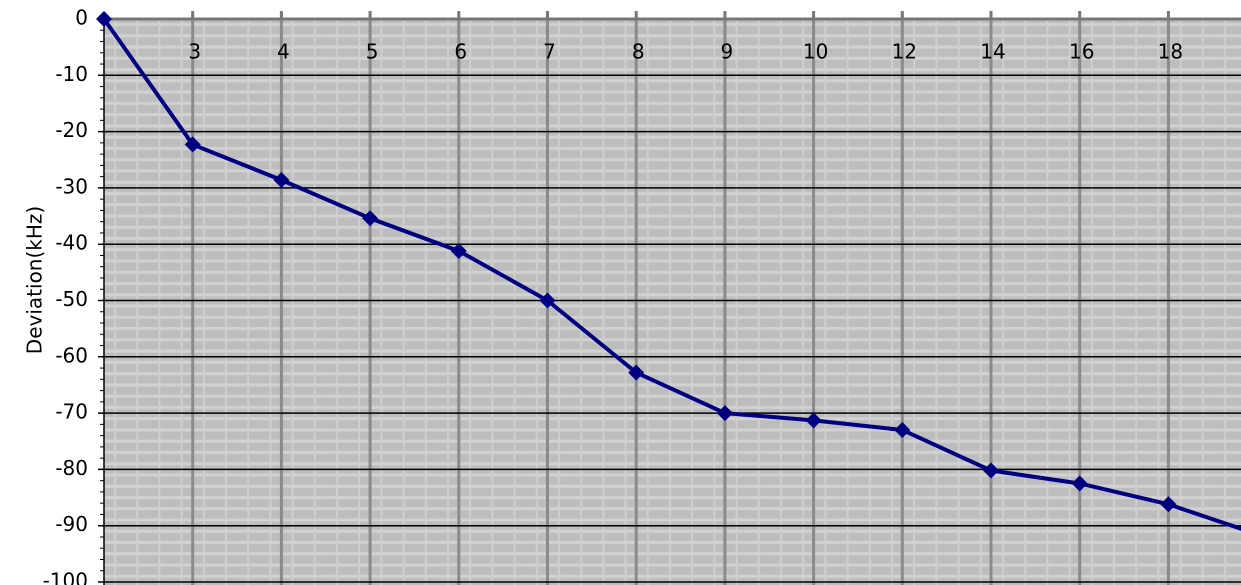 The image size is (1241, 585). What do you see at coordinates (815, 52) in the screenshot?
I see `x-tick-label: 10` at bounding box center [815, 52].